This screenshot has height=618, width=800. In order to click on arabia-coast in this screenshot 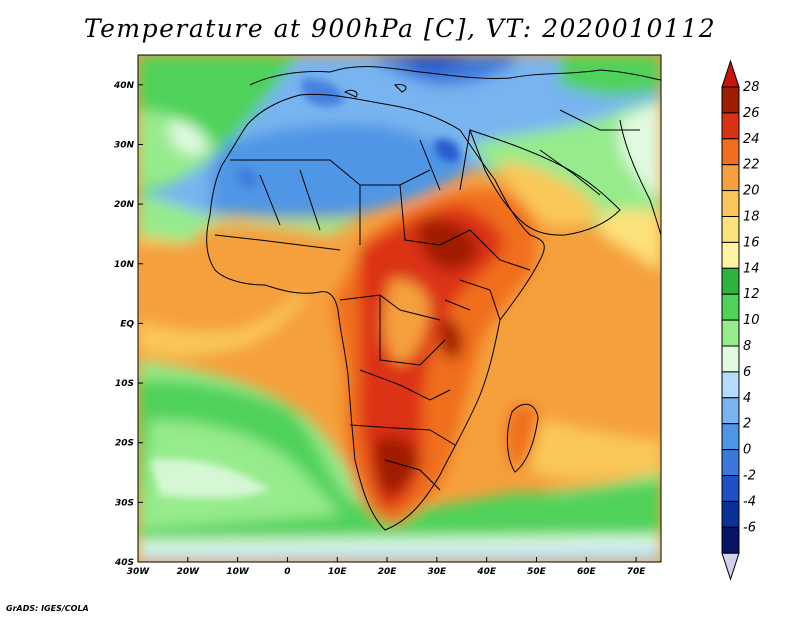, I will do `click(545, 182)`.